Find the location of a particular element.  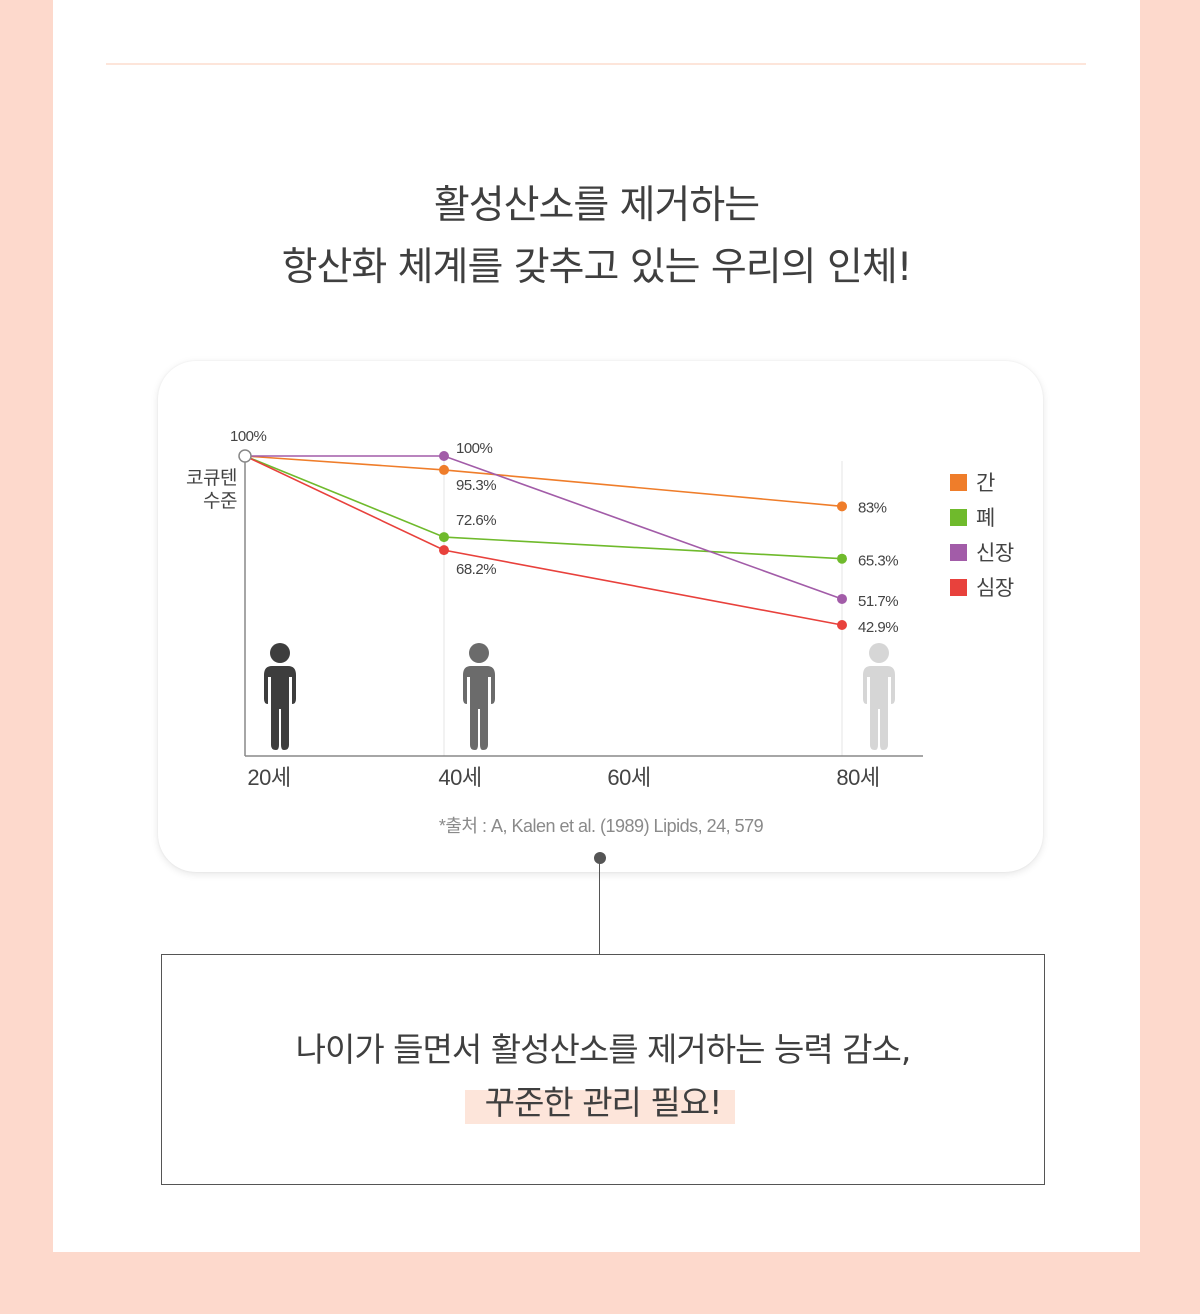

summary-line-2: 꾸준한 관리 필요! is located at coordinates (603, 1102).